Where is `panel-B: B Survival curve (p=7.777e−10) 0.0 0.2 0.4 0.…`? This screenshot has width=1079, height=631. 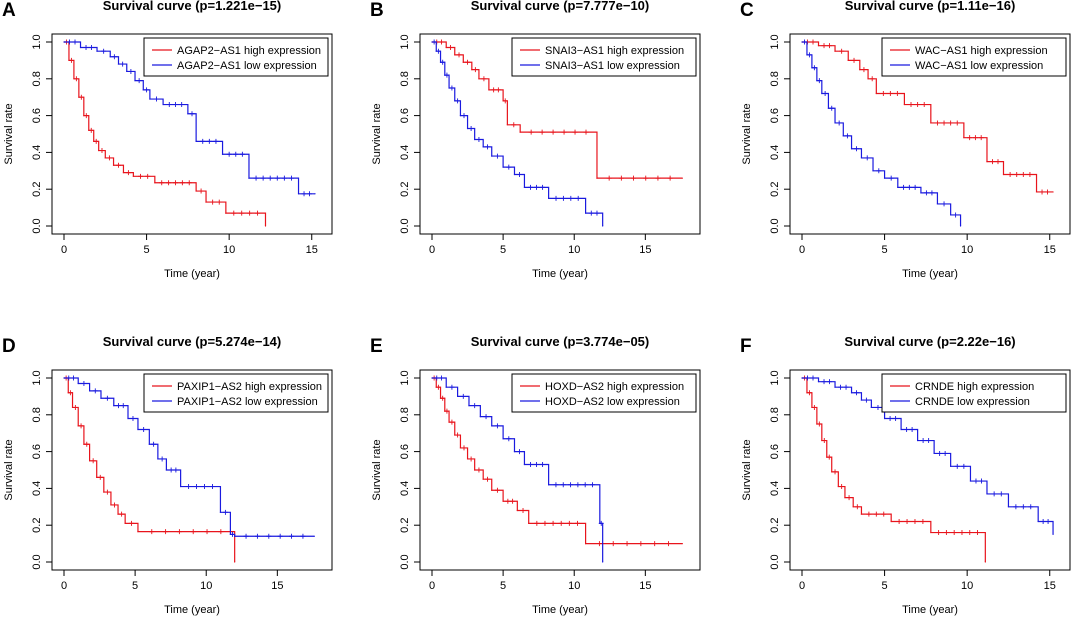
panel-B: B Survival curve (p=7.777e−10) 0.0 0.2 0.4 0.… is located at coordinates (535, 140).